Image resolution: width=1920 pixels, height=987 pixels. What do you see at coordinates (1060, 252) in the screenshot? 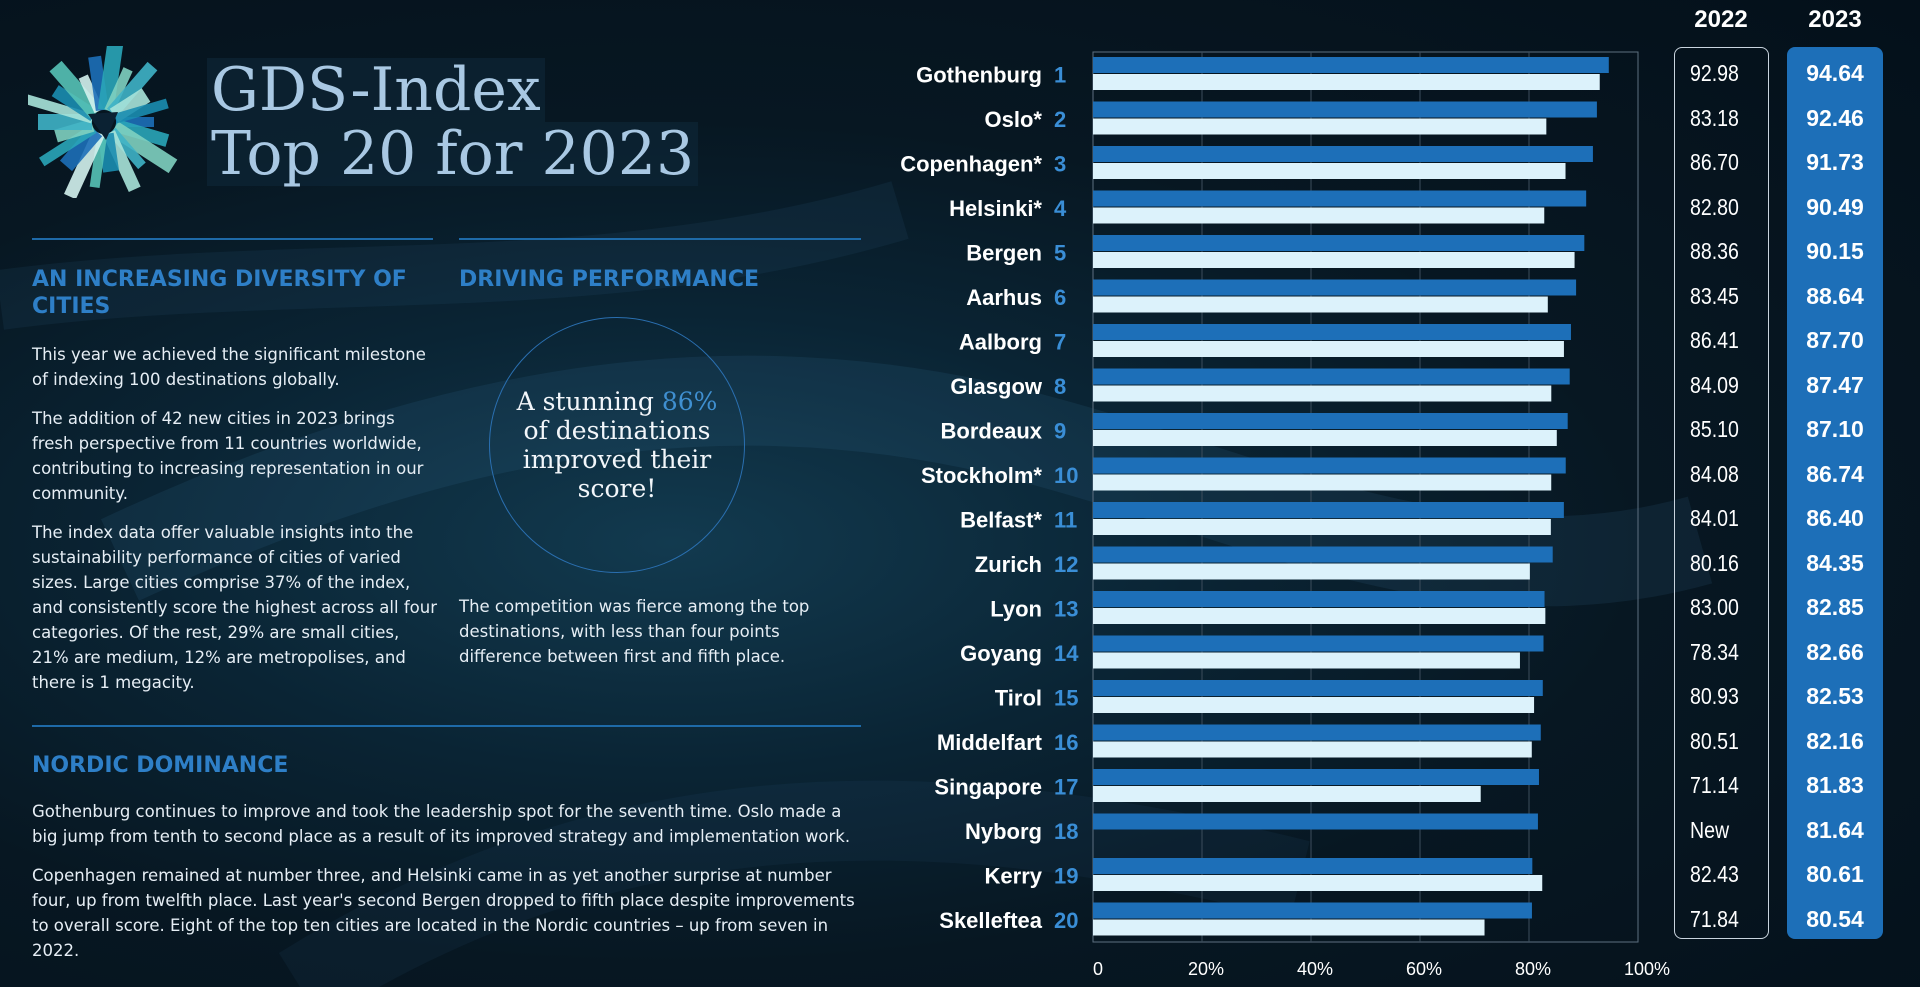
I see `rank-label: 5` at bounding box center [1060, 252].